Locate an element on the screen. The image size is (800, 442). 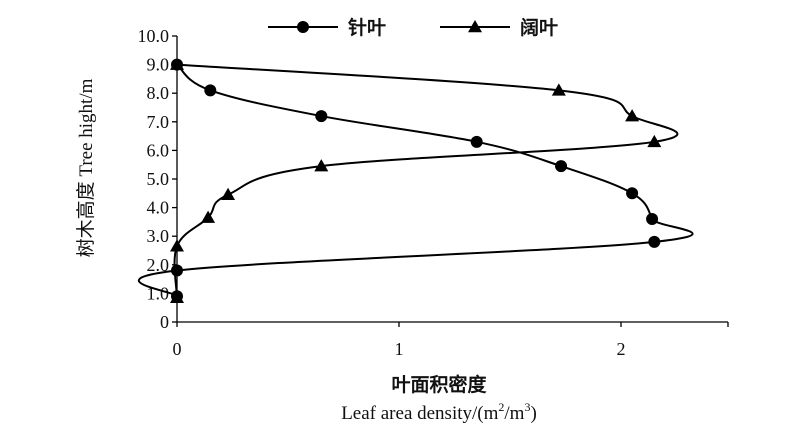
x-axis-title-cn: 叶面积密度 is located at coordinates (439, 384).